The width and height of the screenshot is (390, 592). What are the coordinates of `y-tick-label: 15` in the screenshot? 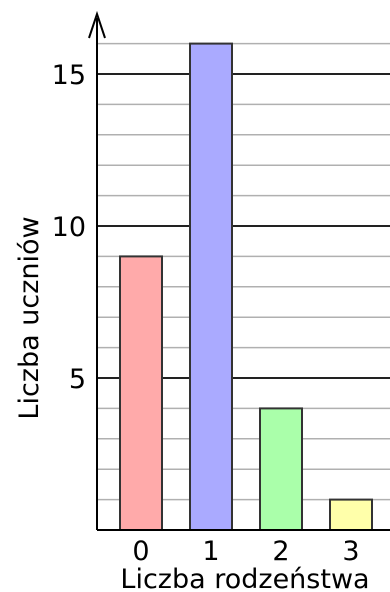 It's located at (69, 75).